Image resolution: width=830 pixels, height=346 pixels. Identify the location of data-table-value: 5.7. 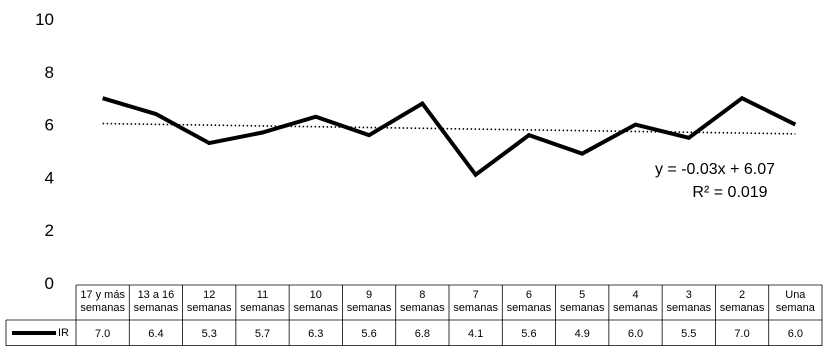
(262, 334).